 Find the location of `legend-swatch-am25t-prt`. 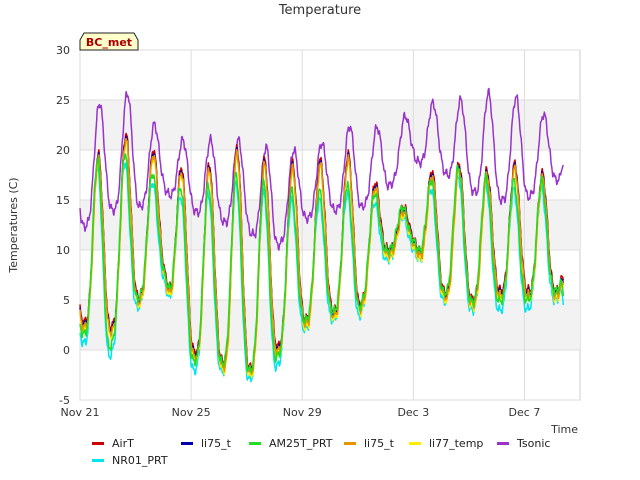

legend-swatch-am25t-prt is located at coordinates (255, 443).